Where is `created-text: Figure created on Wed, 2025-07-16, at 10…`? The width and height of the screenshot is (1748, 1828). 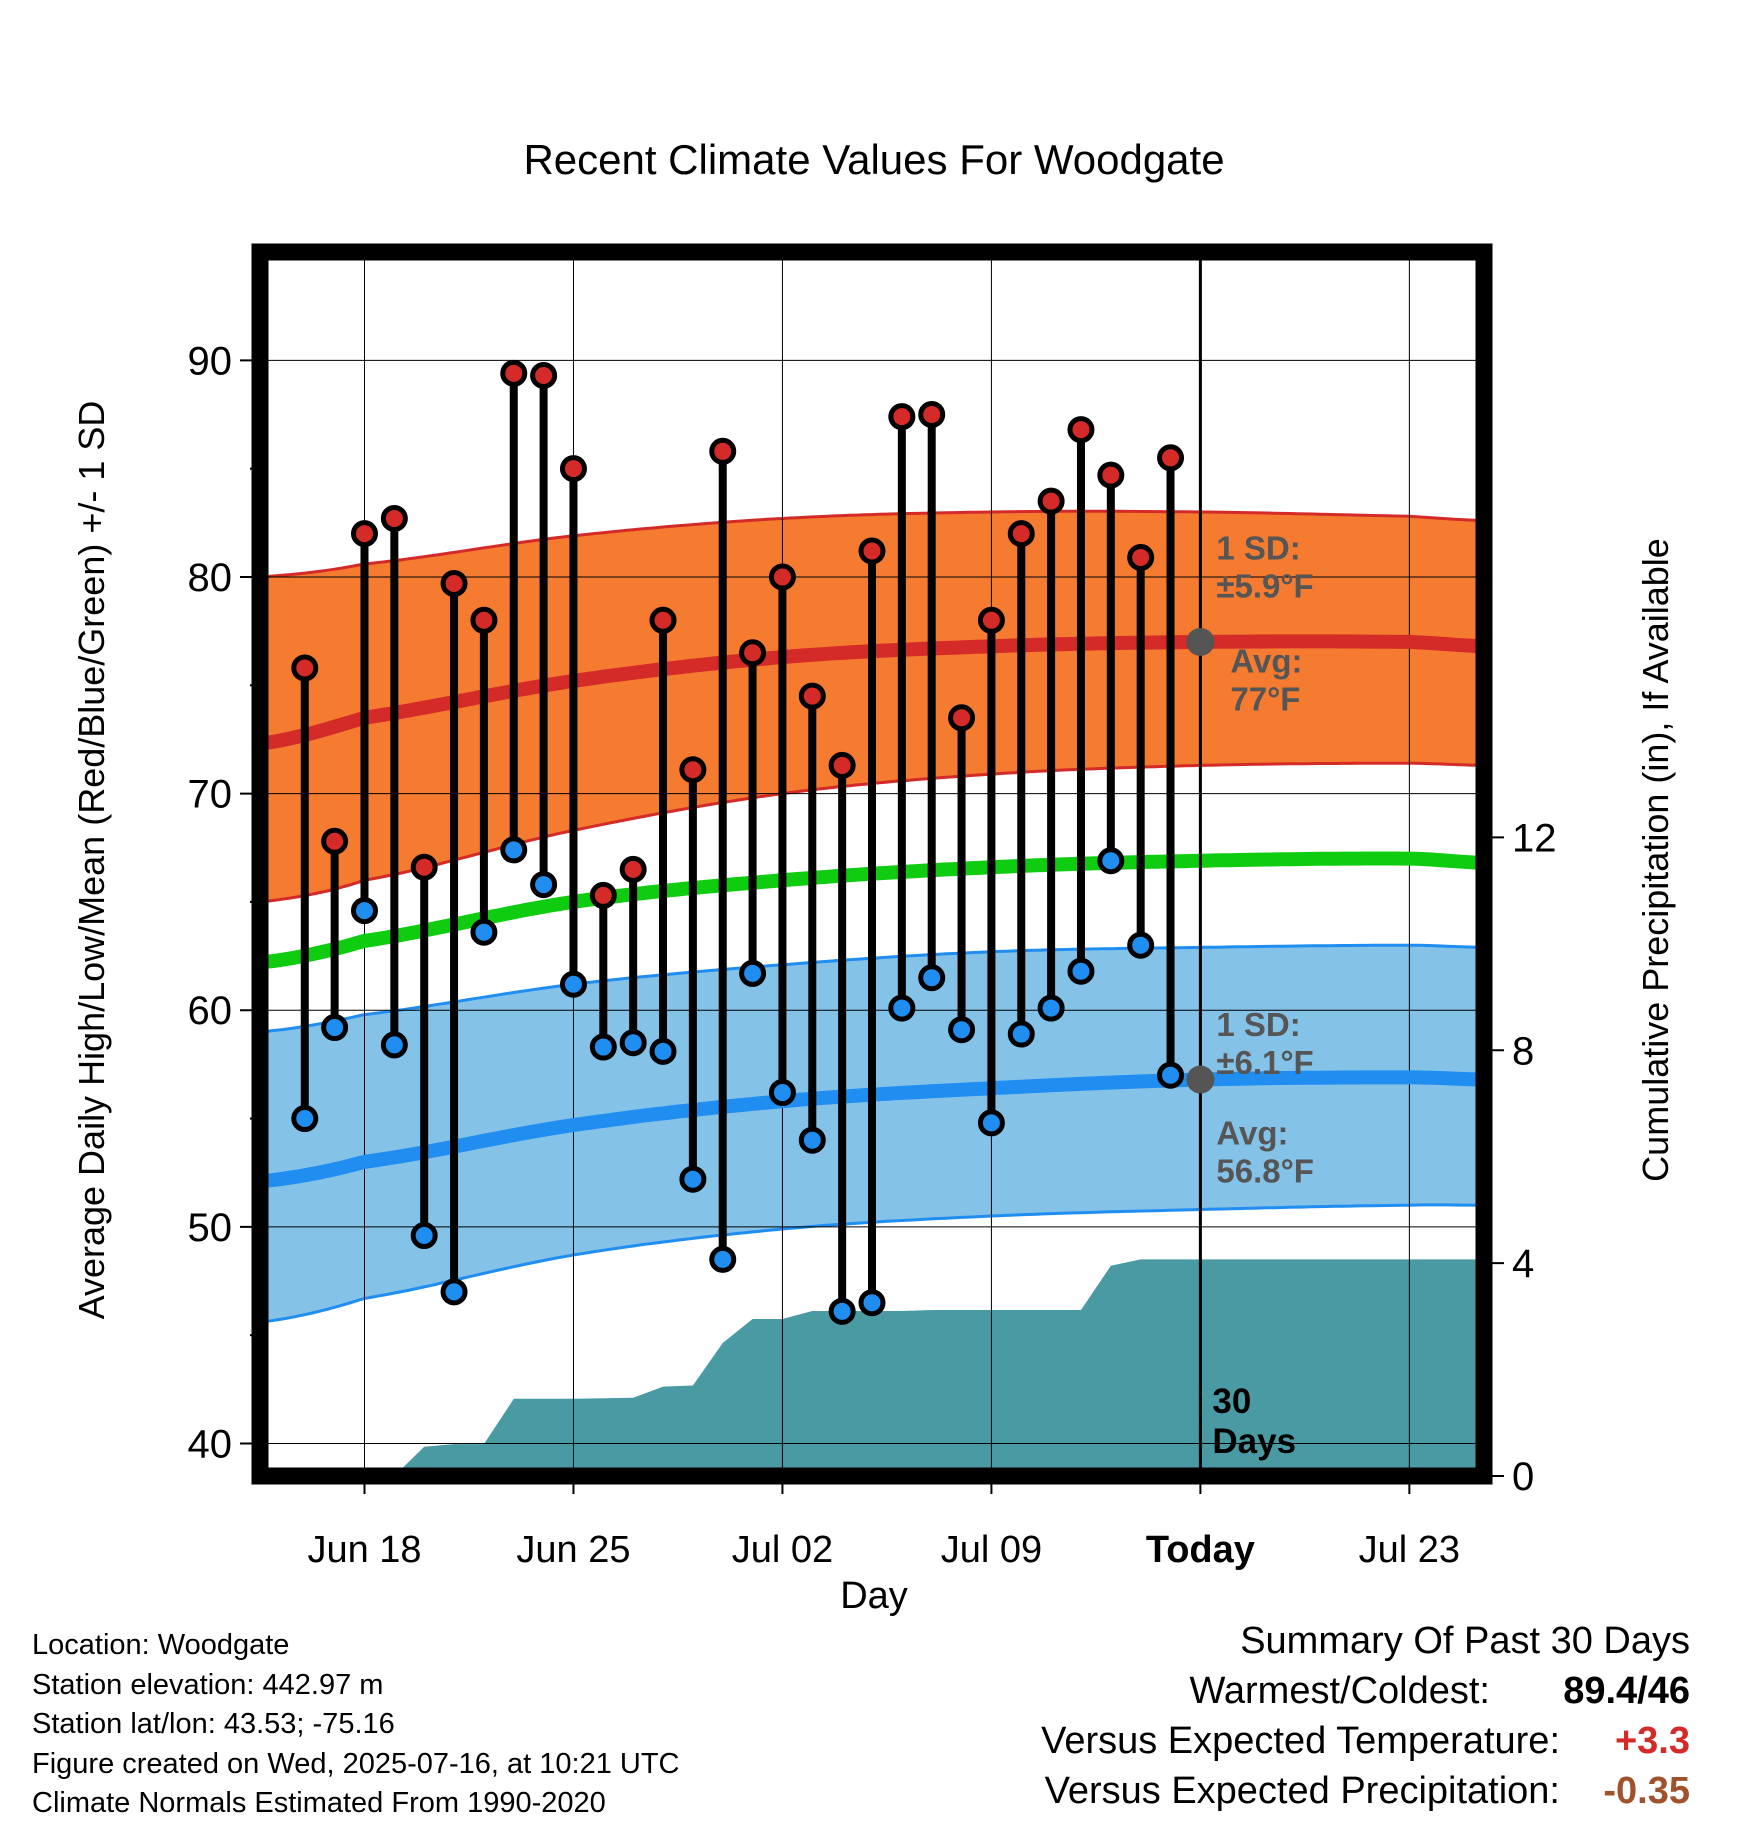
created-text: Figure created on Wed, 2025-07-16, at 10… is located at coordinates (356, 1763).